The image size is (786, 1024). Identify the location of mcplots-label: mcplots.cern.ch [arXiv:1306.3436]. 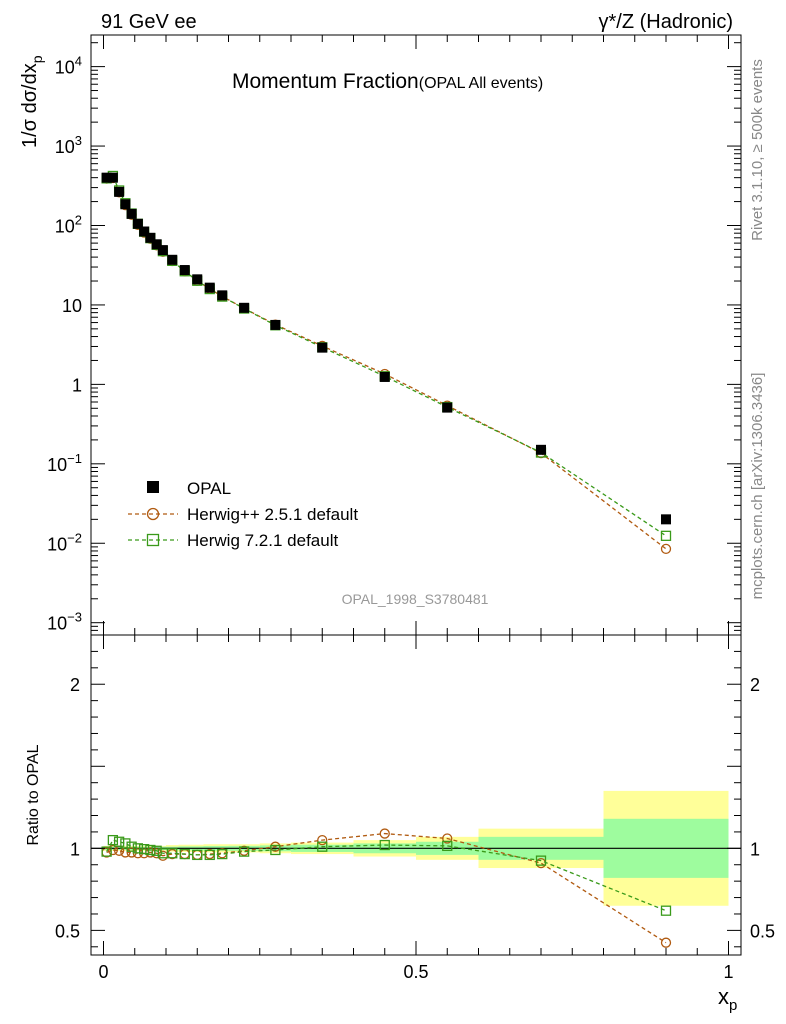
(757, 486).